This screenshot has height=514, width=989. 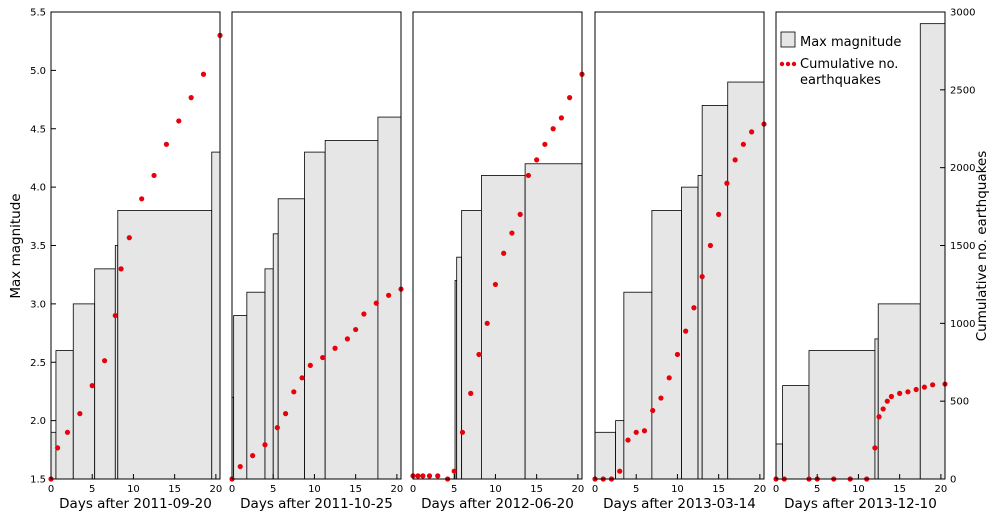 I want to click on left-y-tick-label: 5.5, so click(x=38, y=13).